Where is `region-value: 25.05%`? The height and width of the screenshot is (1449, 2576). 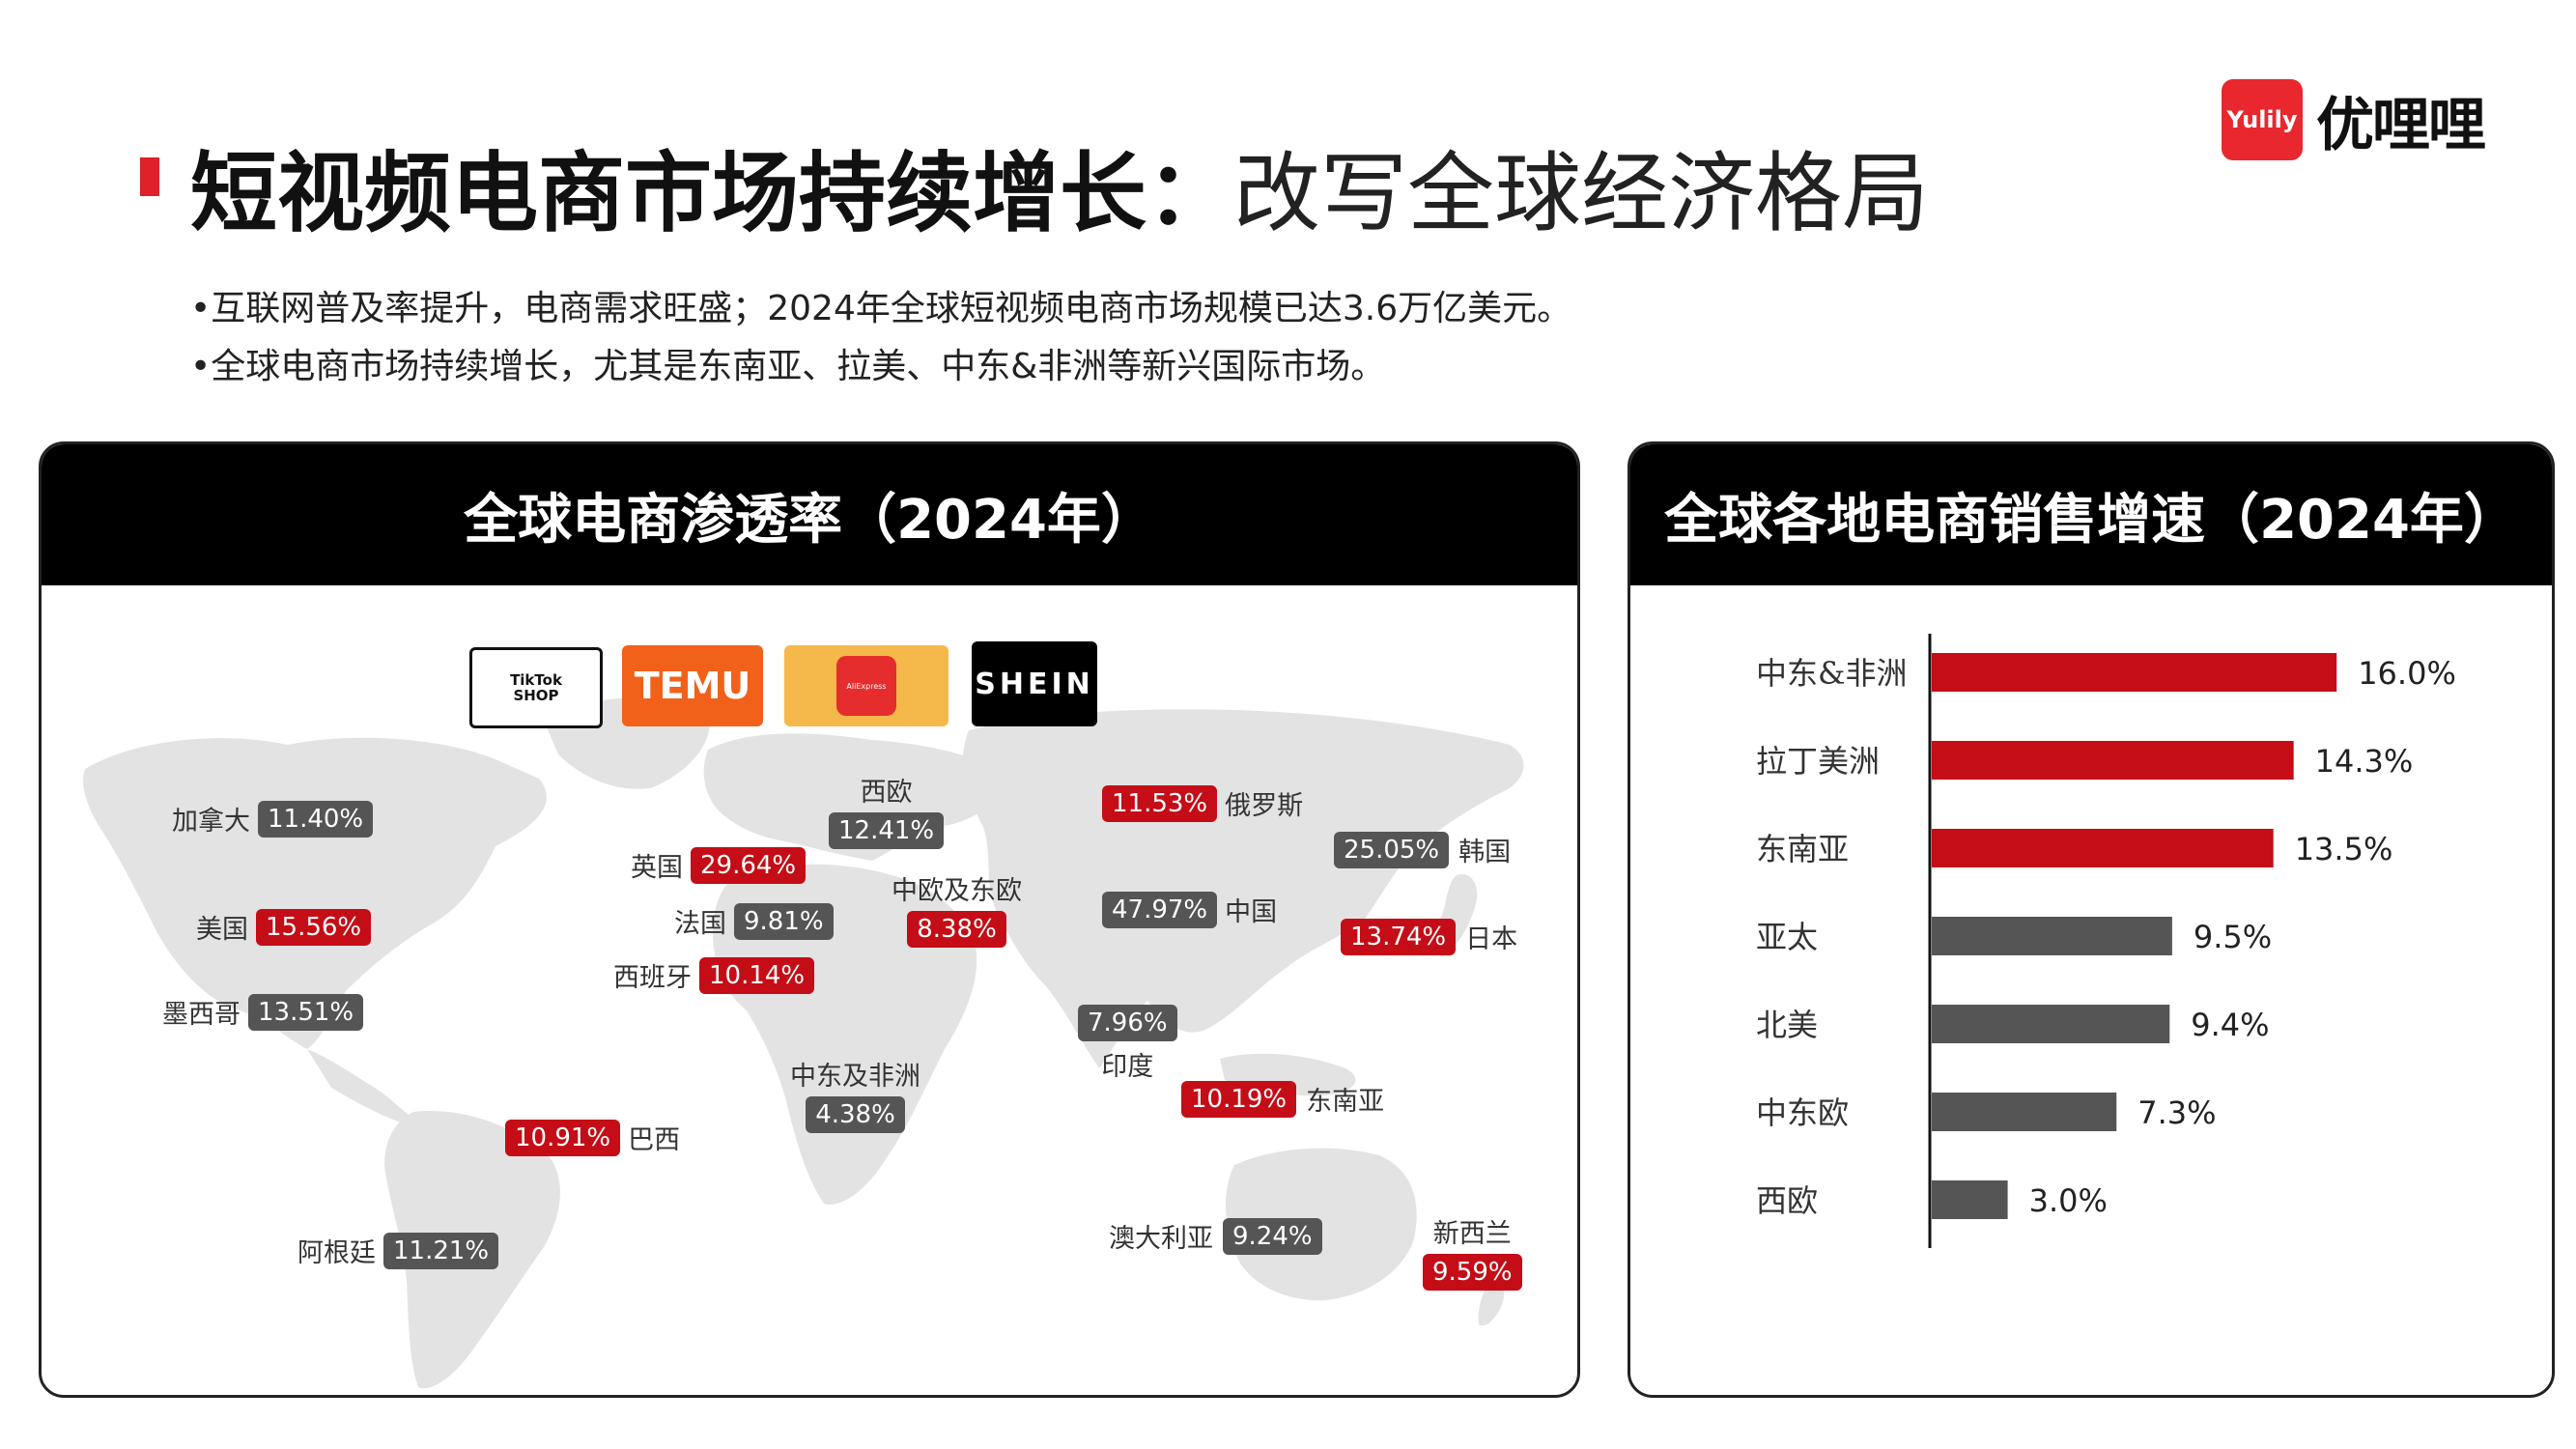
region-value: 25.05% is located at coordinates (1392, 849).